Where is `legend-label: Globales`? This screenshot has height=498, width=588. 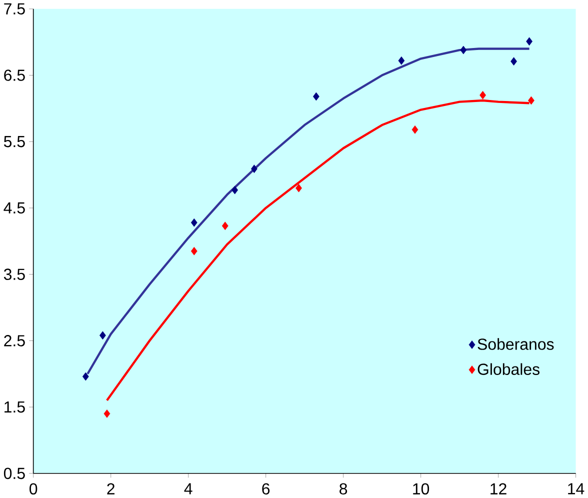
legend-label: Globales is located at coordinates (509, 369).